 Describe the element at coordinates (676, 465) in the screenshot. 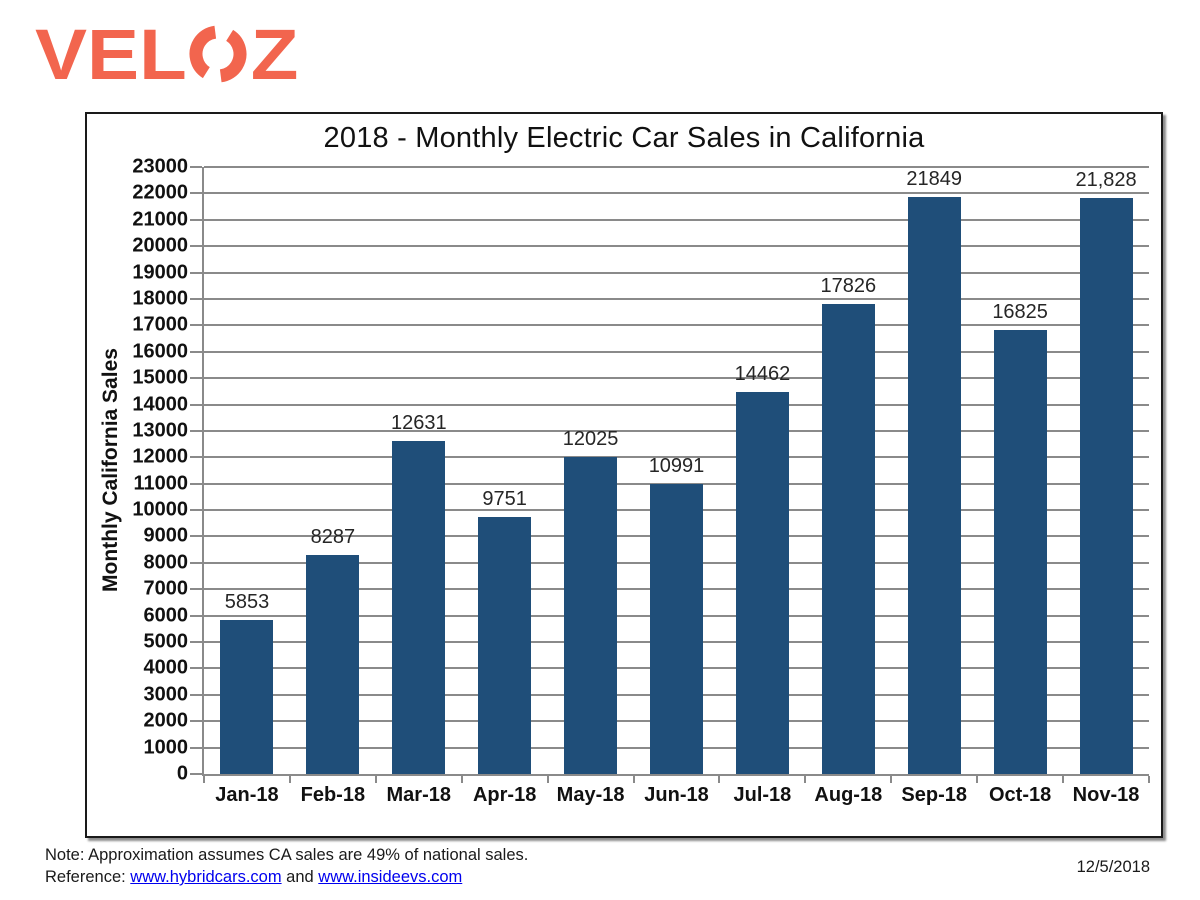

I see `bar-value-label: 10991` at that location.